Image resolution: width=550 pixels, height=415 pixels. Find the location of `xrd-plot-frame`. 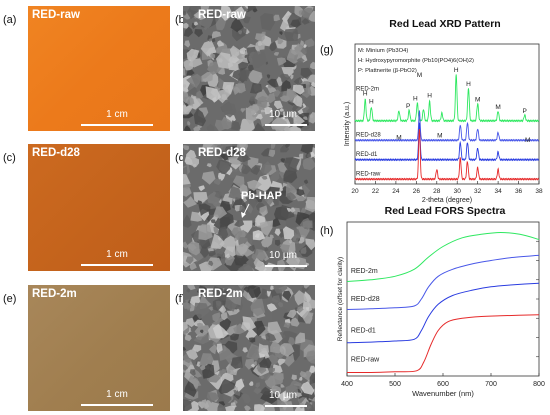

xrd-plot-frame is located at coordinates (447, 114).